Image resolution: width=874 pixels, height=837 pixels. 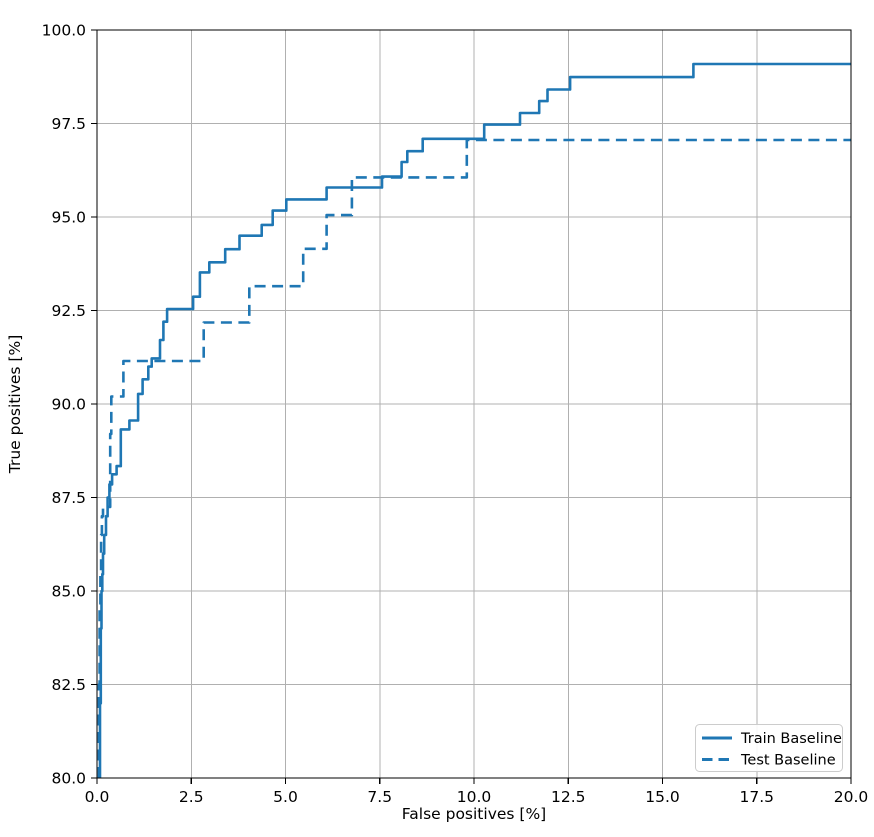 I want to click on y-tick-label: 80.0, so click(x=68, y=779).